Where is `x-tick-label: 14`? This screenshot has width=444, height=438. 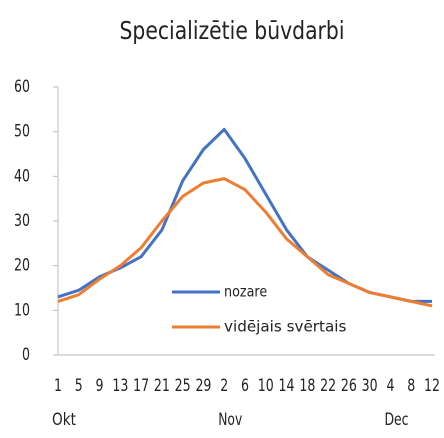 x-tick-label: 14 is located at coordinates (287, 386).